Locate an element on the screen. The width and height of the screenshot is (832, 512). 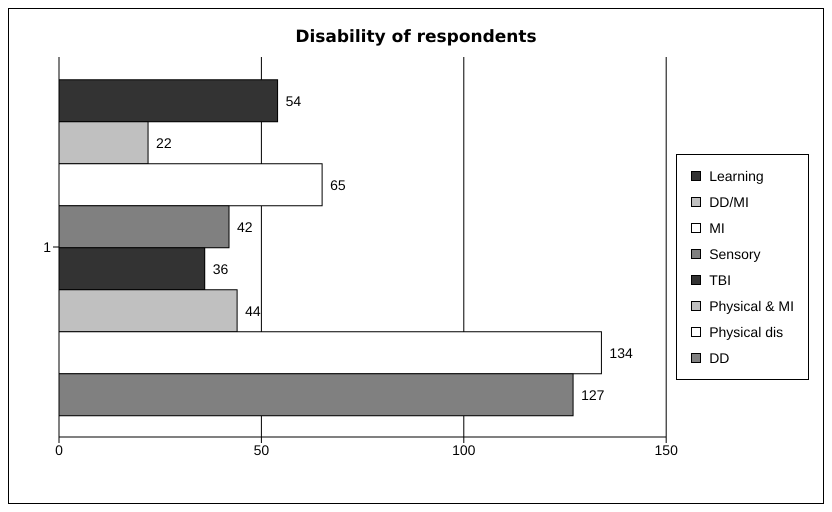
x-tick-label: 0 is located at coordinates (59, 450).